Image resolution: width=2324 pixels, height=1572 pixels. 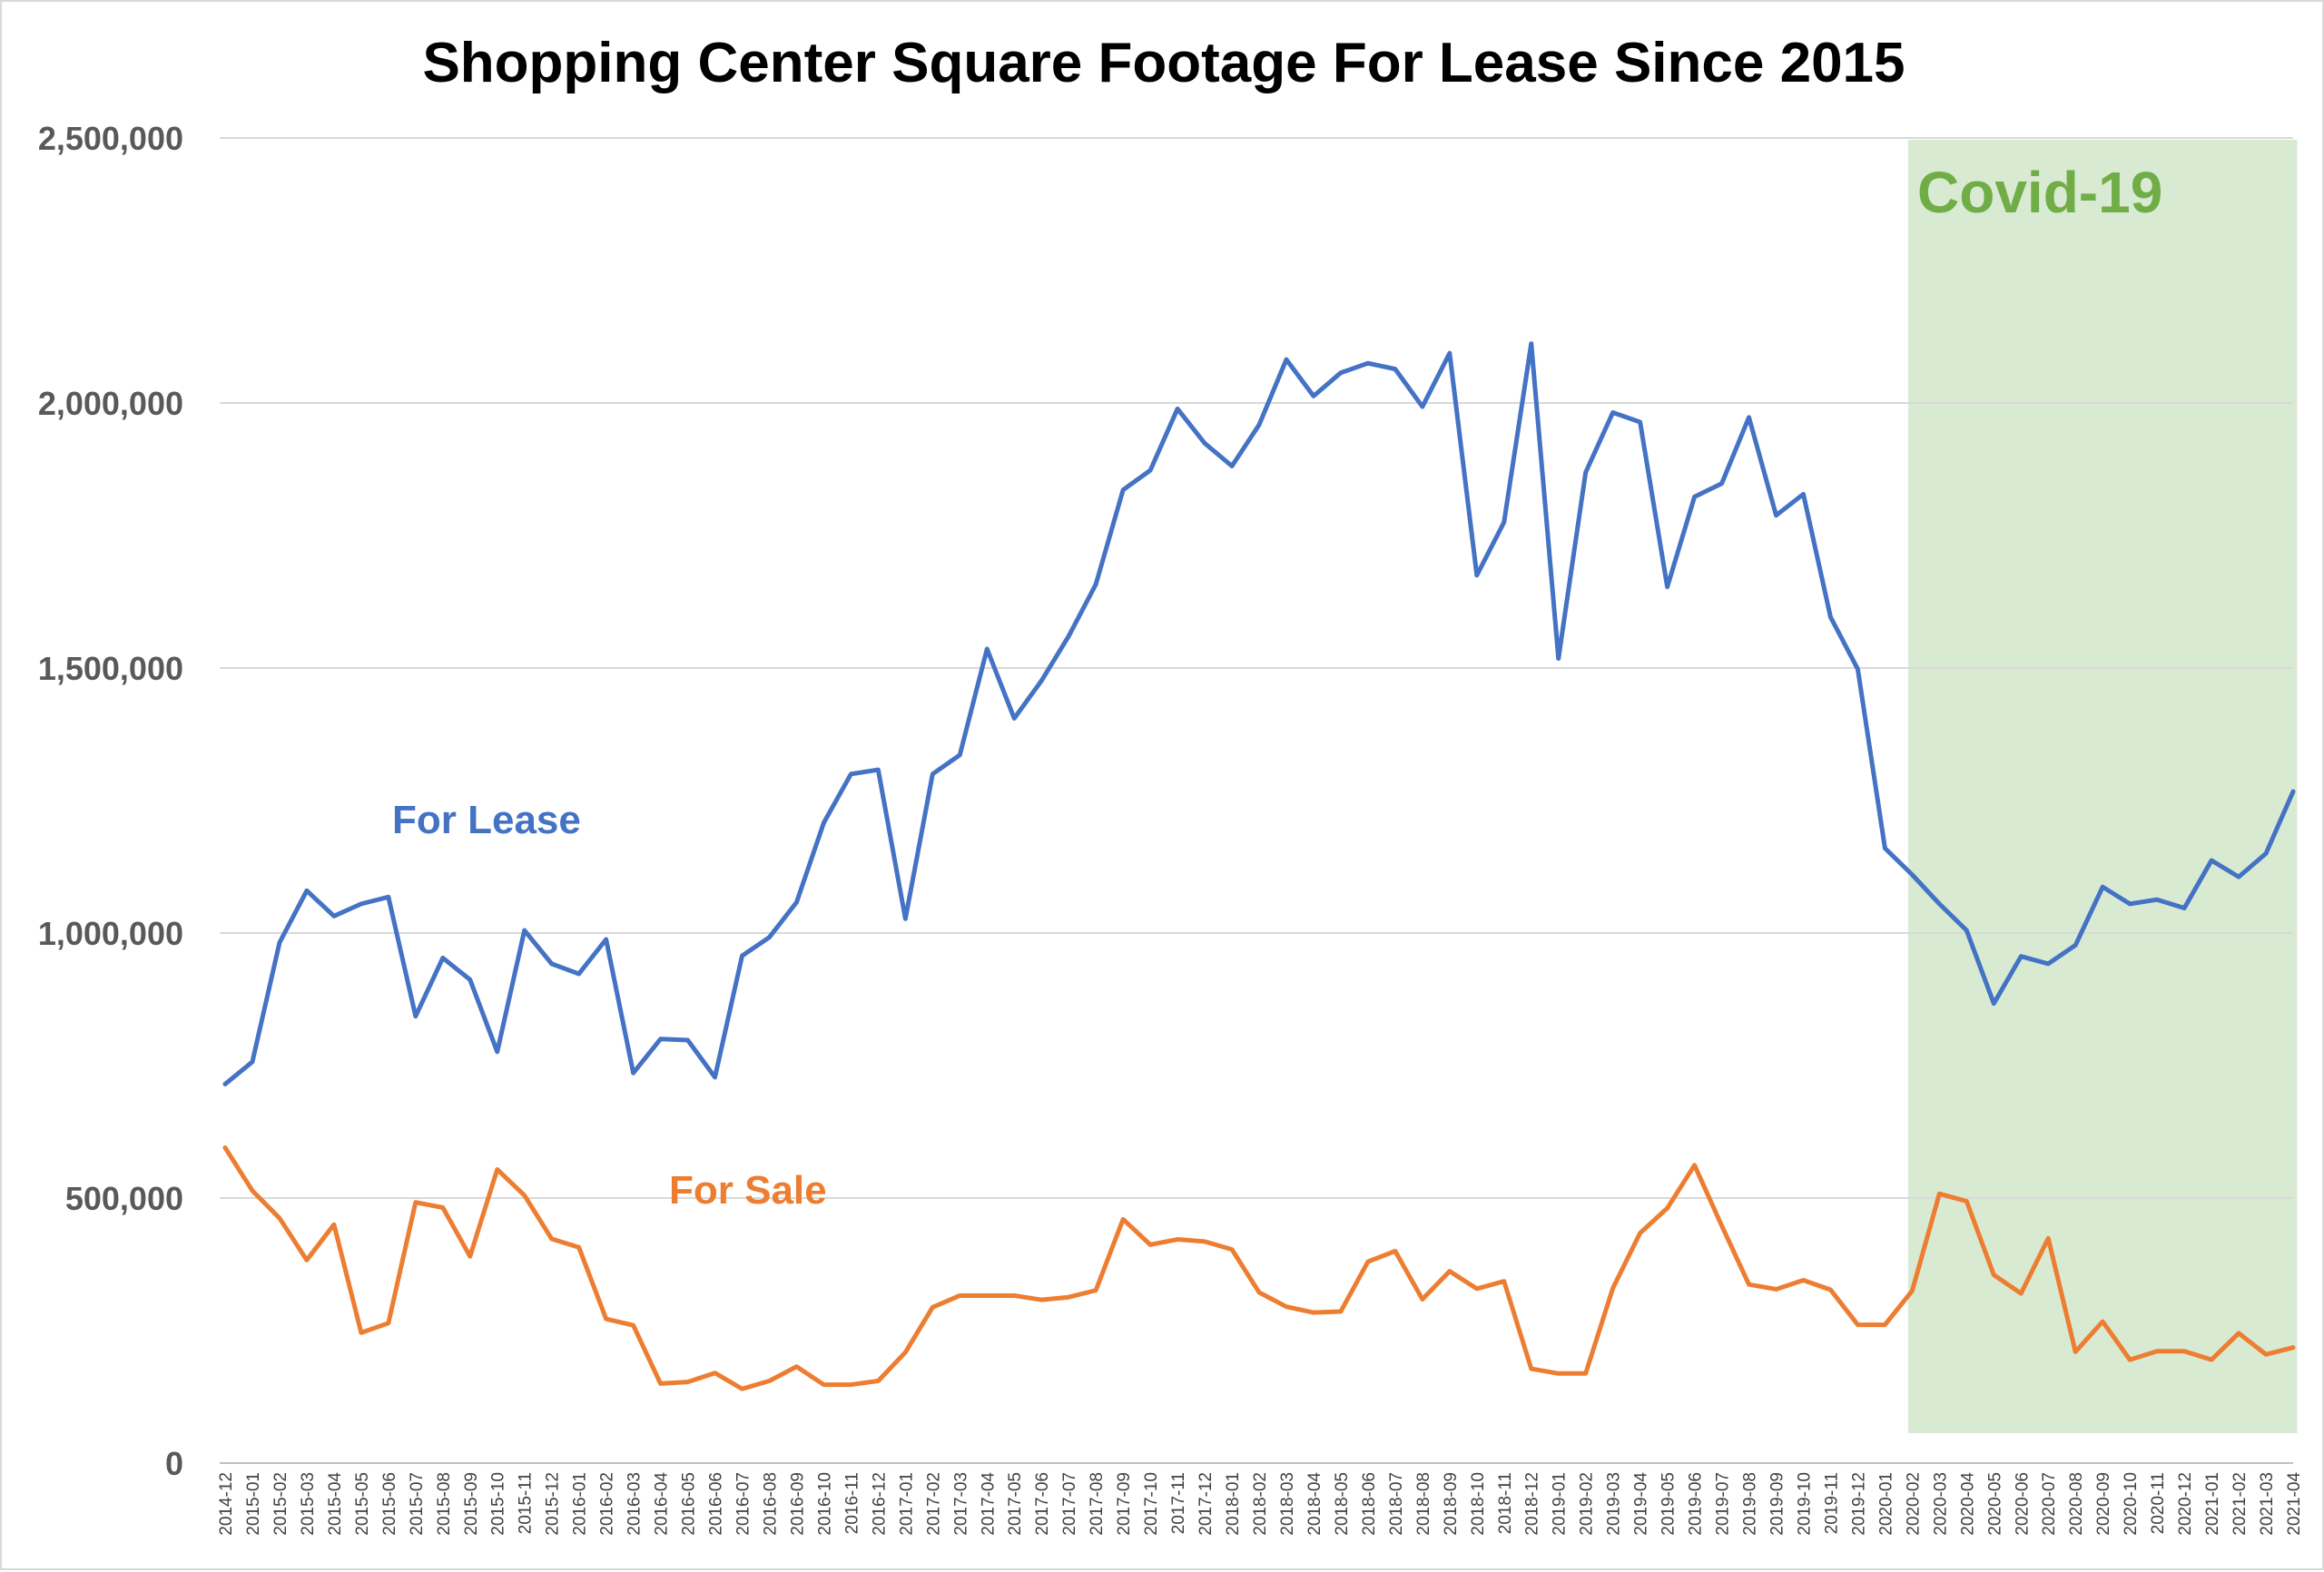 I want to click on x-tick-label: 2018-05, so click(x=1342, y=1504).